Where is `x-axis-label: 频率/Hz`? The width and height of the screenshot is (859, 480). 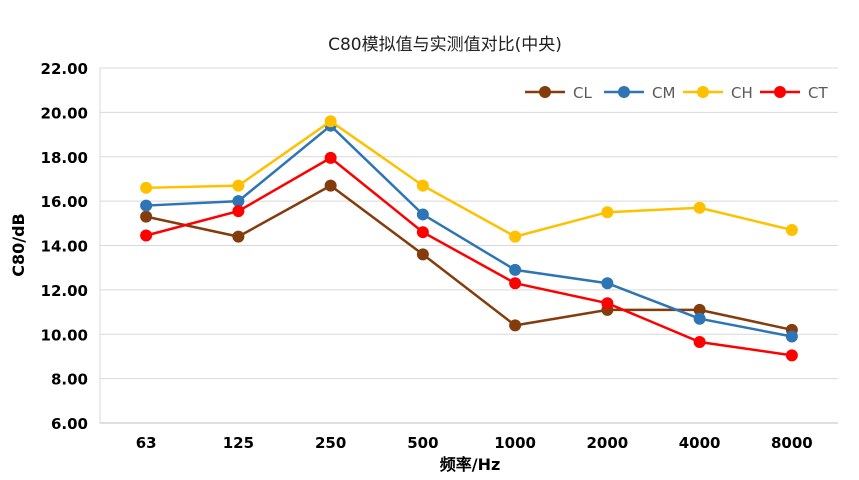 x-axis-label: 频率/Hz is located at coordinates (470, 464).